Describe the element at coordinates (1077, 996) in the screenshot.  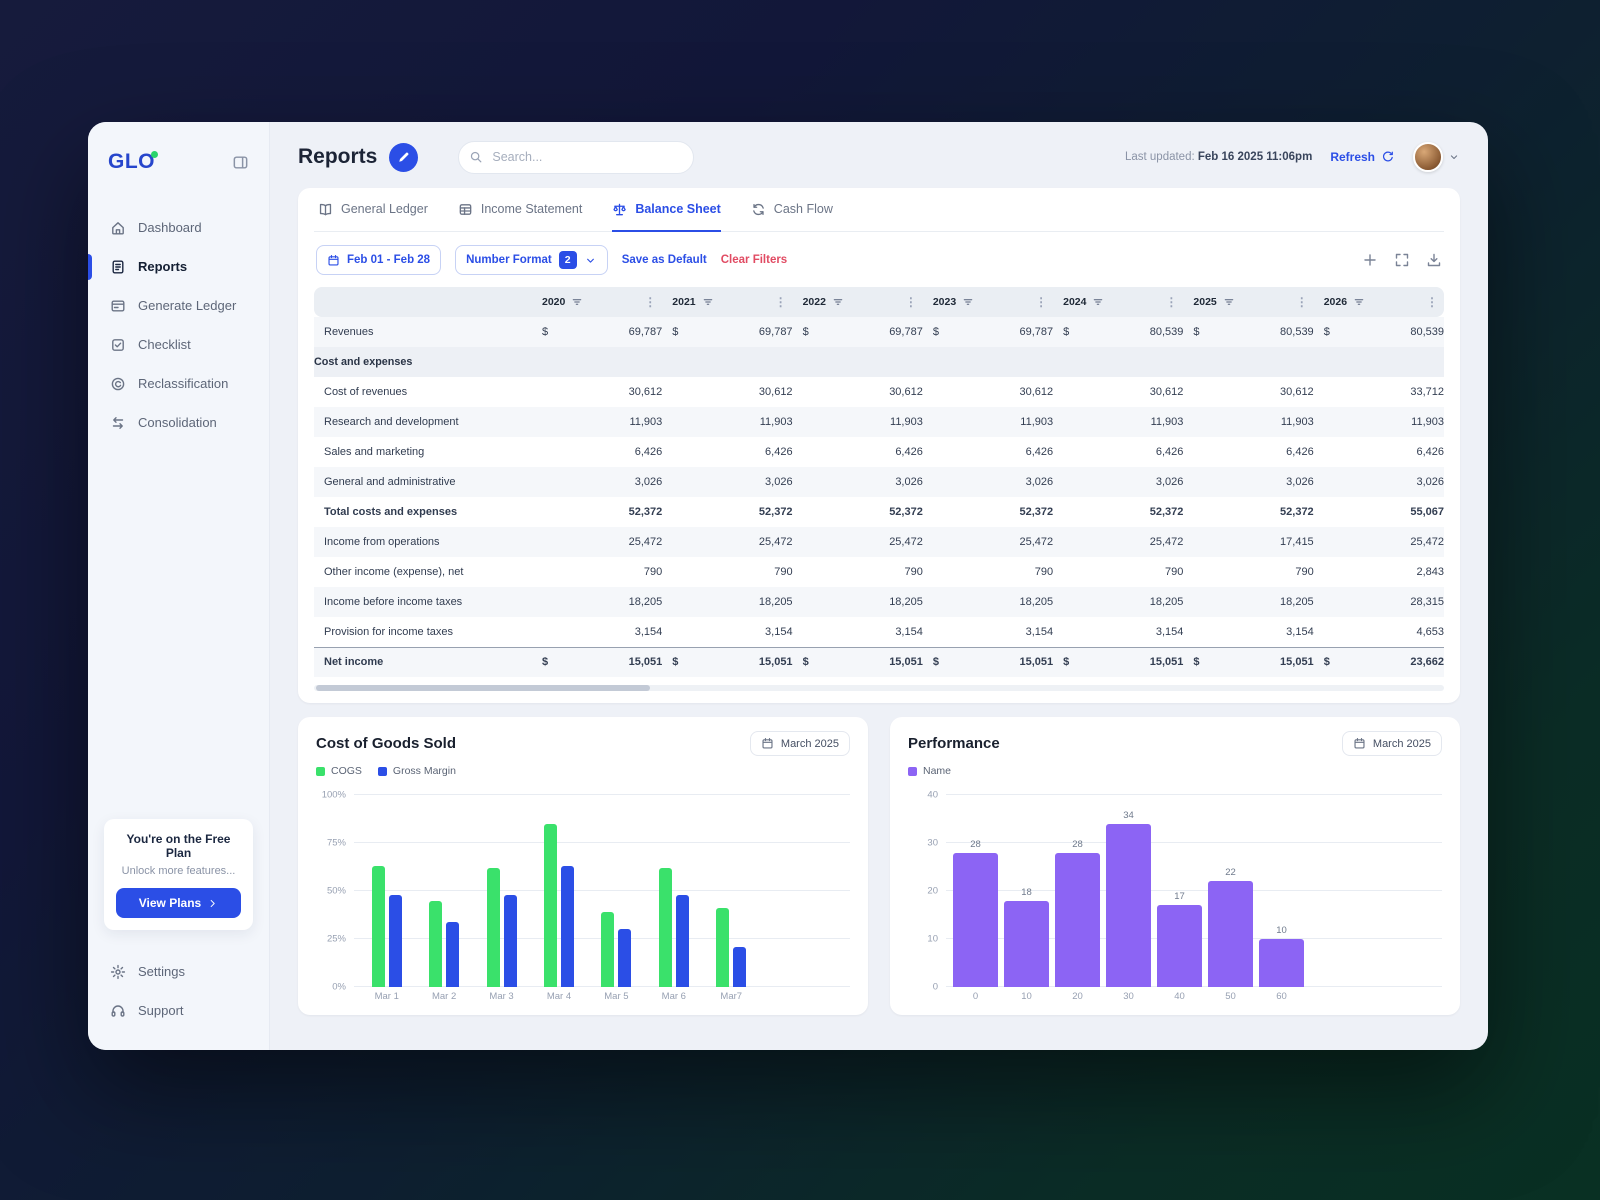
I see `x-axis-label: 20` at that location.